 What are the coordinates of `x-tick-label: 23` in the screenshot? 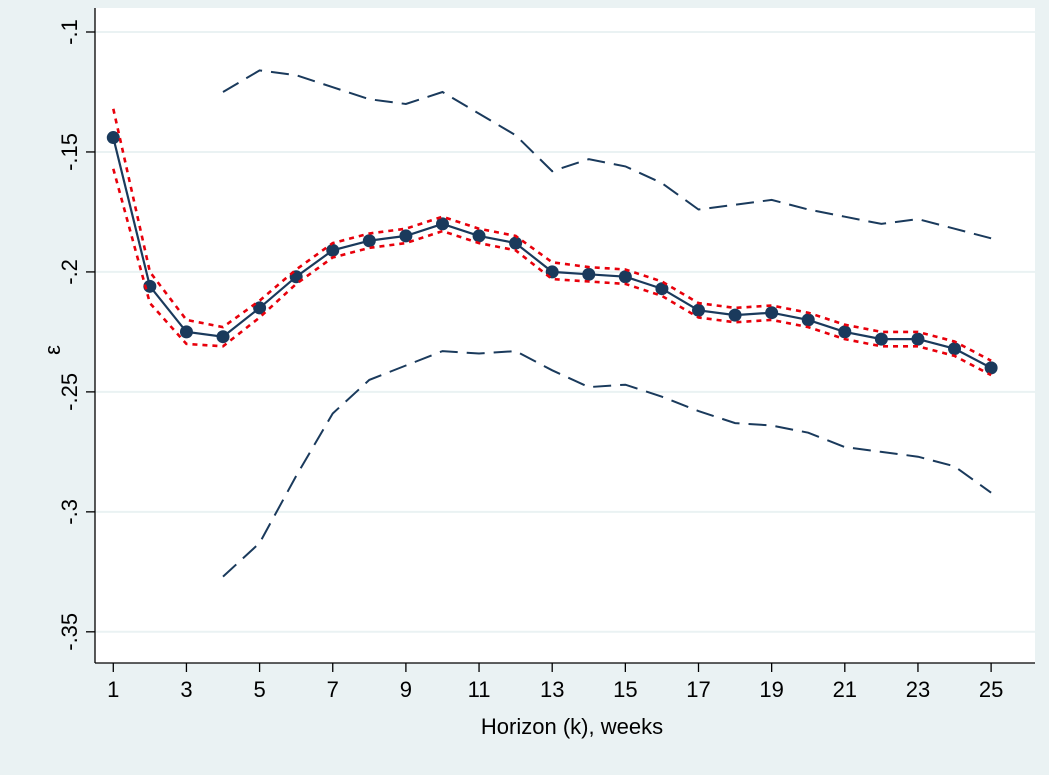 It's located at (918, 689).